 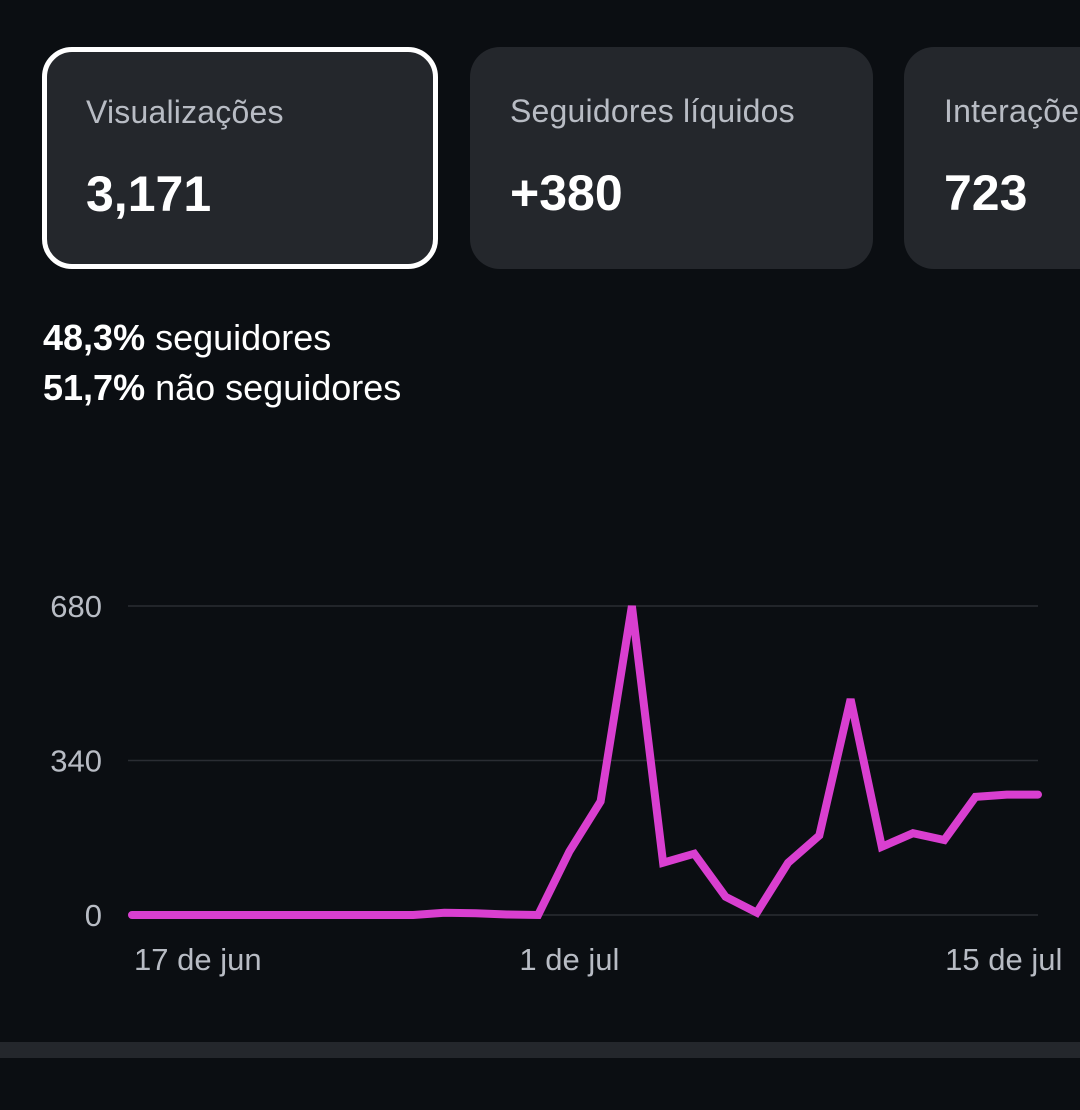 What do you see at coordinates (652, 111) in the screenshot?
I see `metric-card-label: Seguidores líquidos` at bounding box center [652, 111].